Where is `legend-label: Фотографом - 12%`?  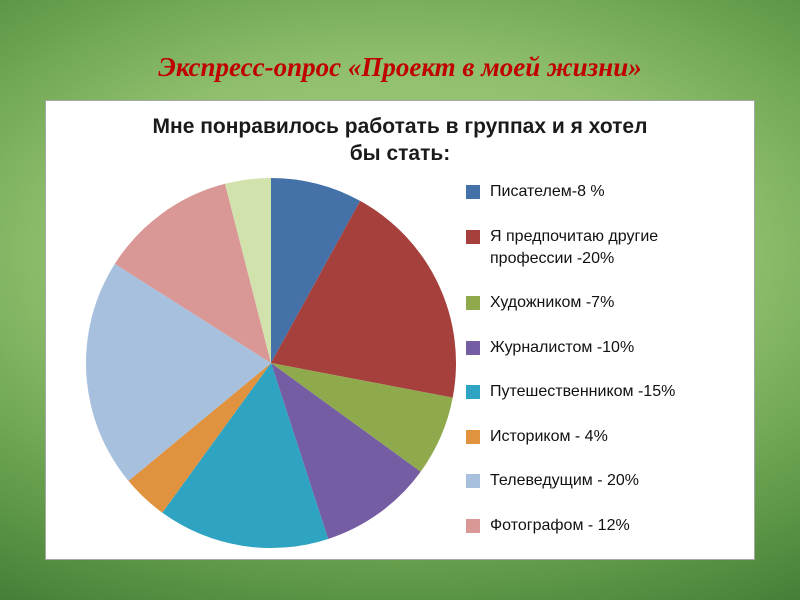
legend-label: Фотографом - 12% is located at coordinates (560, 525).